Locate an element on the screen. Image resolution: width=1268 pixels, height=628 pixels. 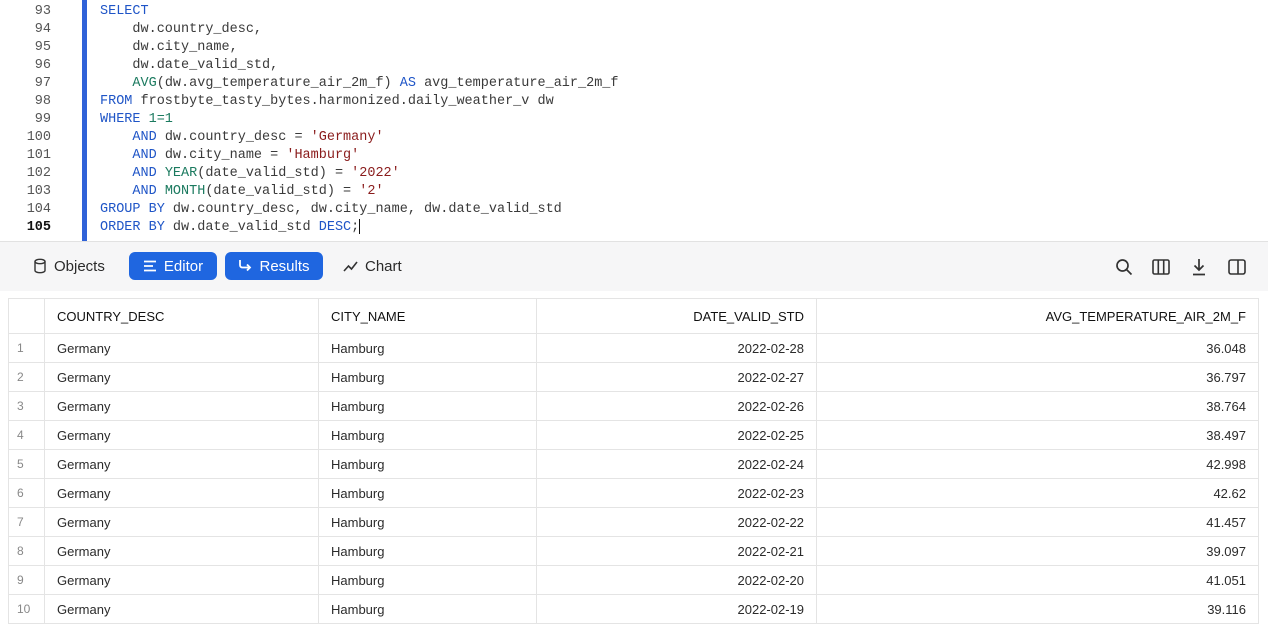
editor-tab: Editor is located at coordinates (173, 266).